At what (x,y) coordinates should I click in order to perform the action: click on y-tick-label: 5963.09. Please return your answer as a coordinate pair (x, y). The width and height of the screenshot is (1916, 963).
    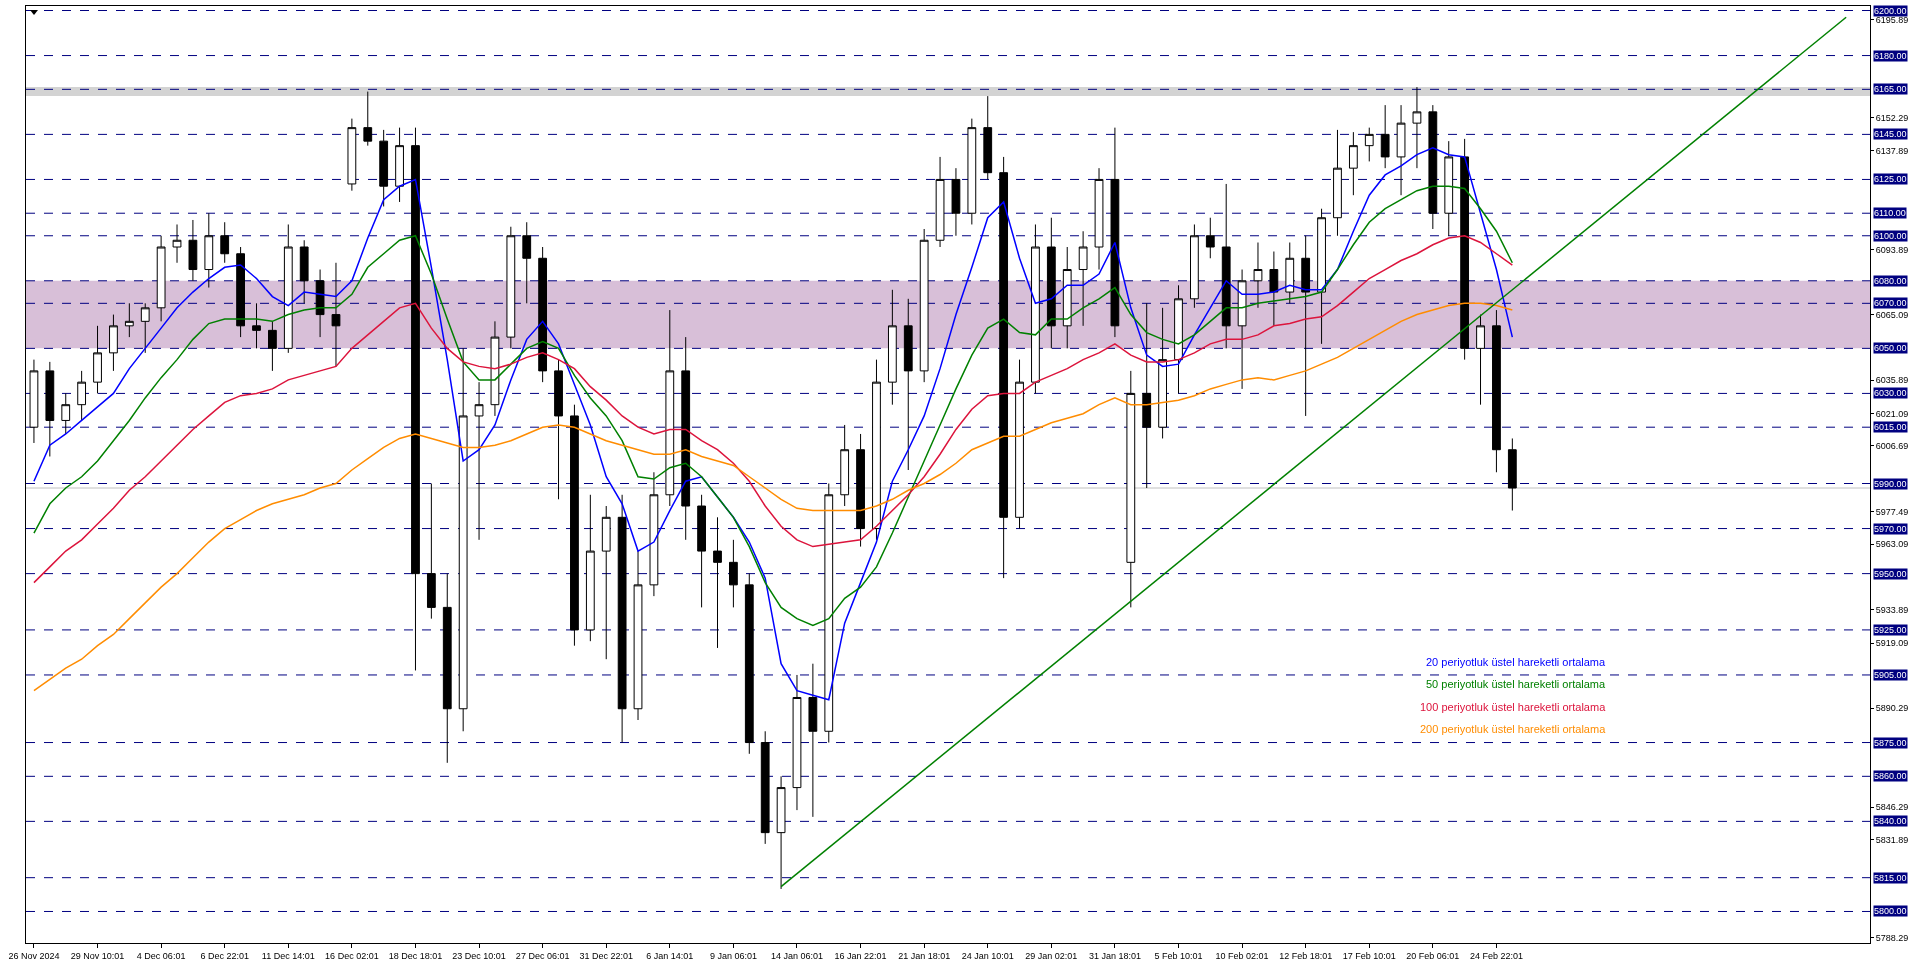
    Looking at the image, I should click on (1892, 544).